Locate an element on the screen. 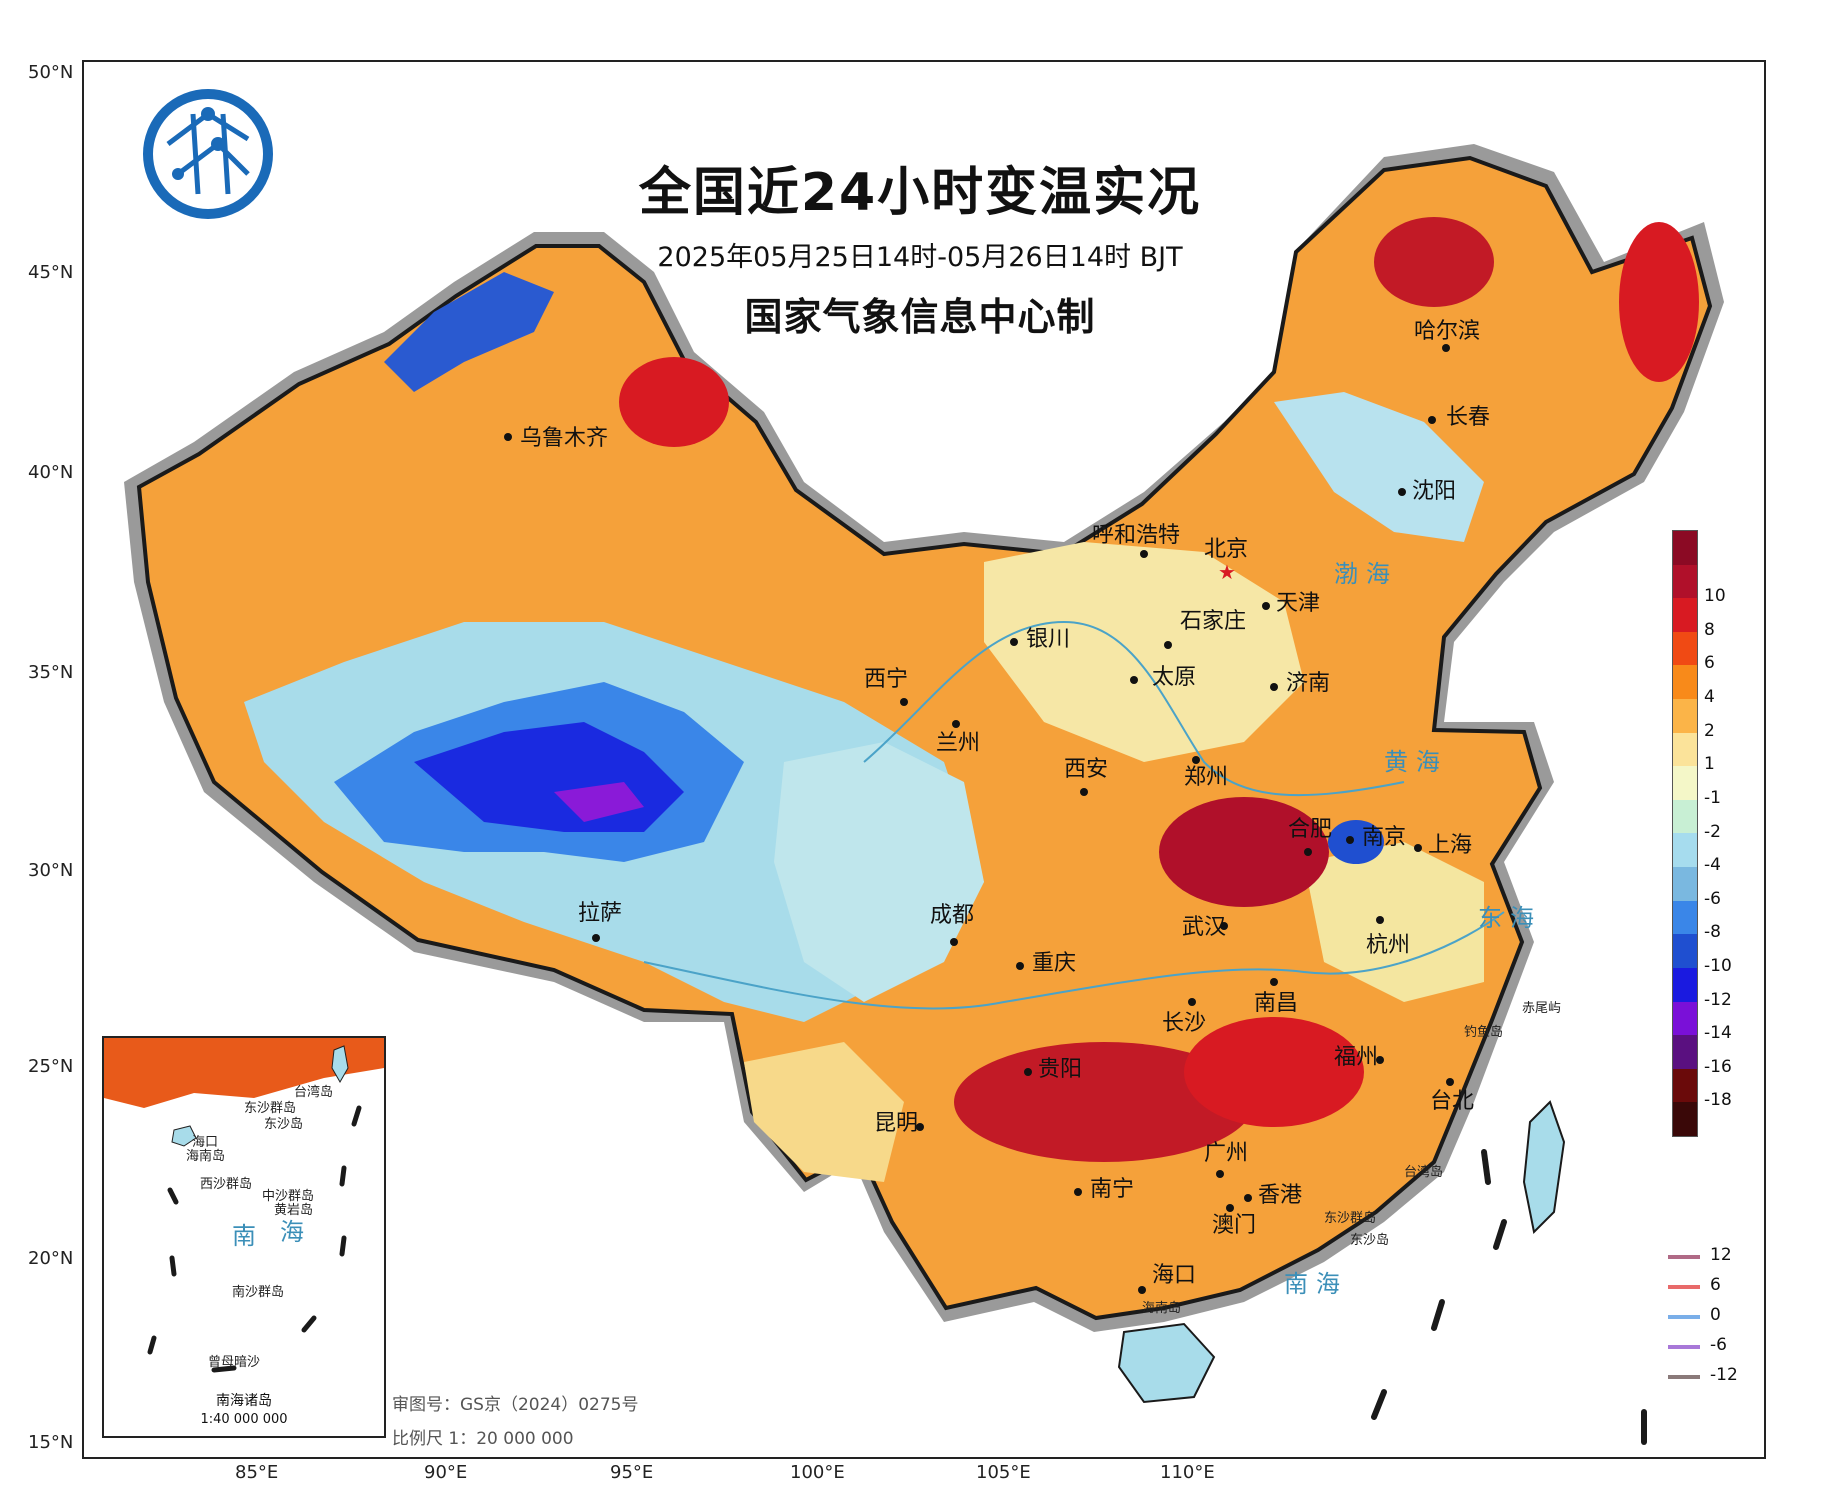 This screenshot has width=1840, height=1500. city-label-haikou: 海口 is located at coordinates (1174, 1275).